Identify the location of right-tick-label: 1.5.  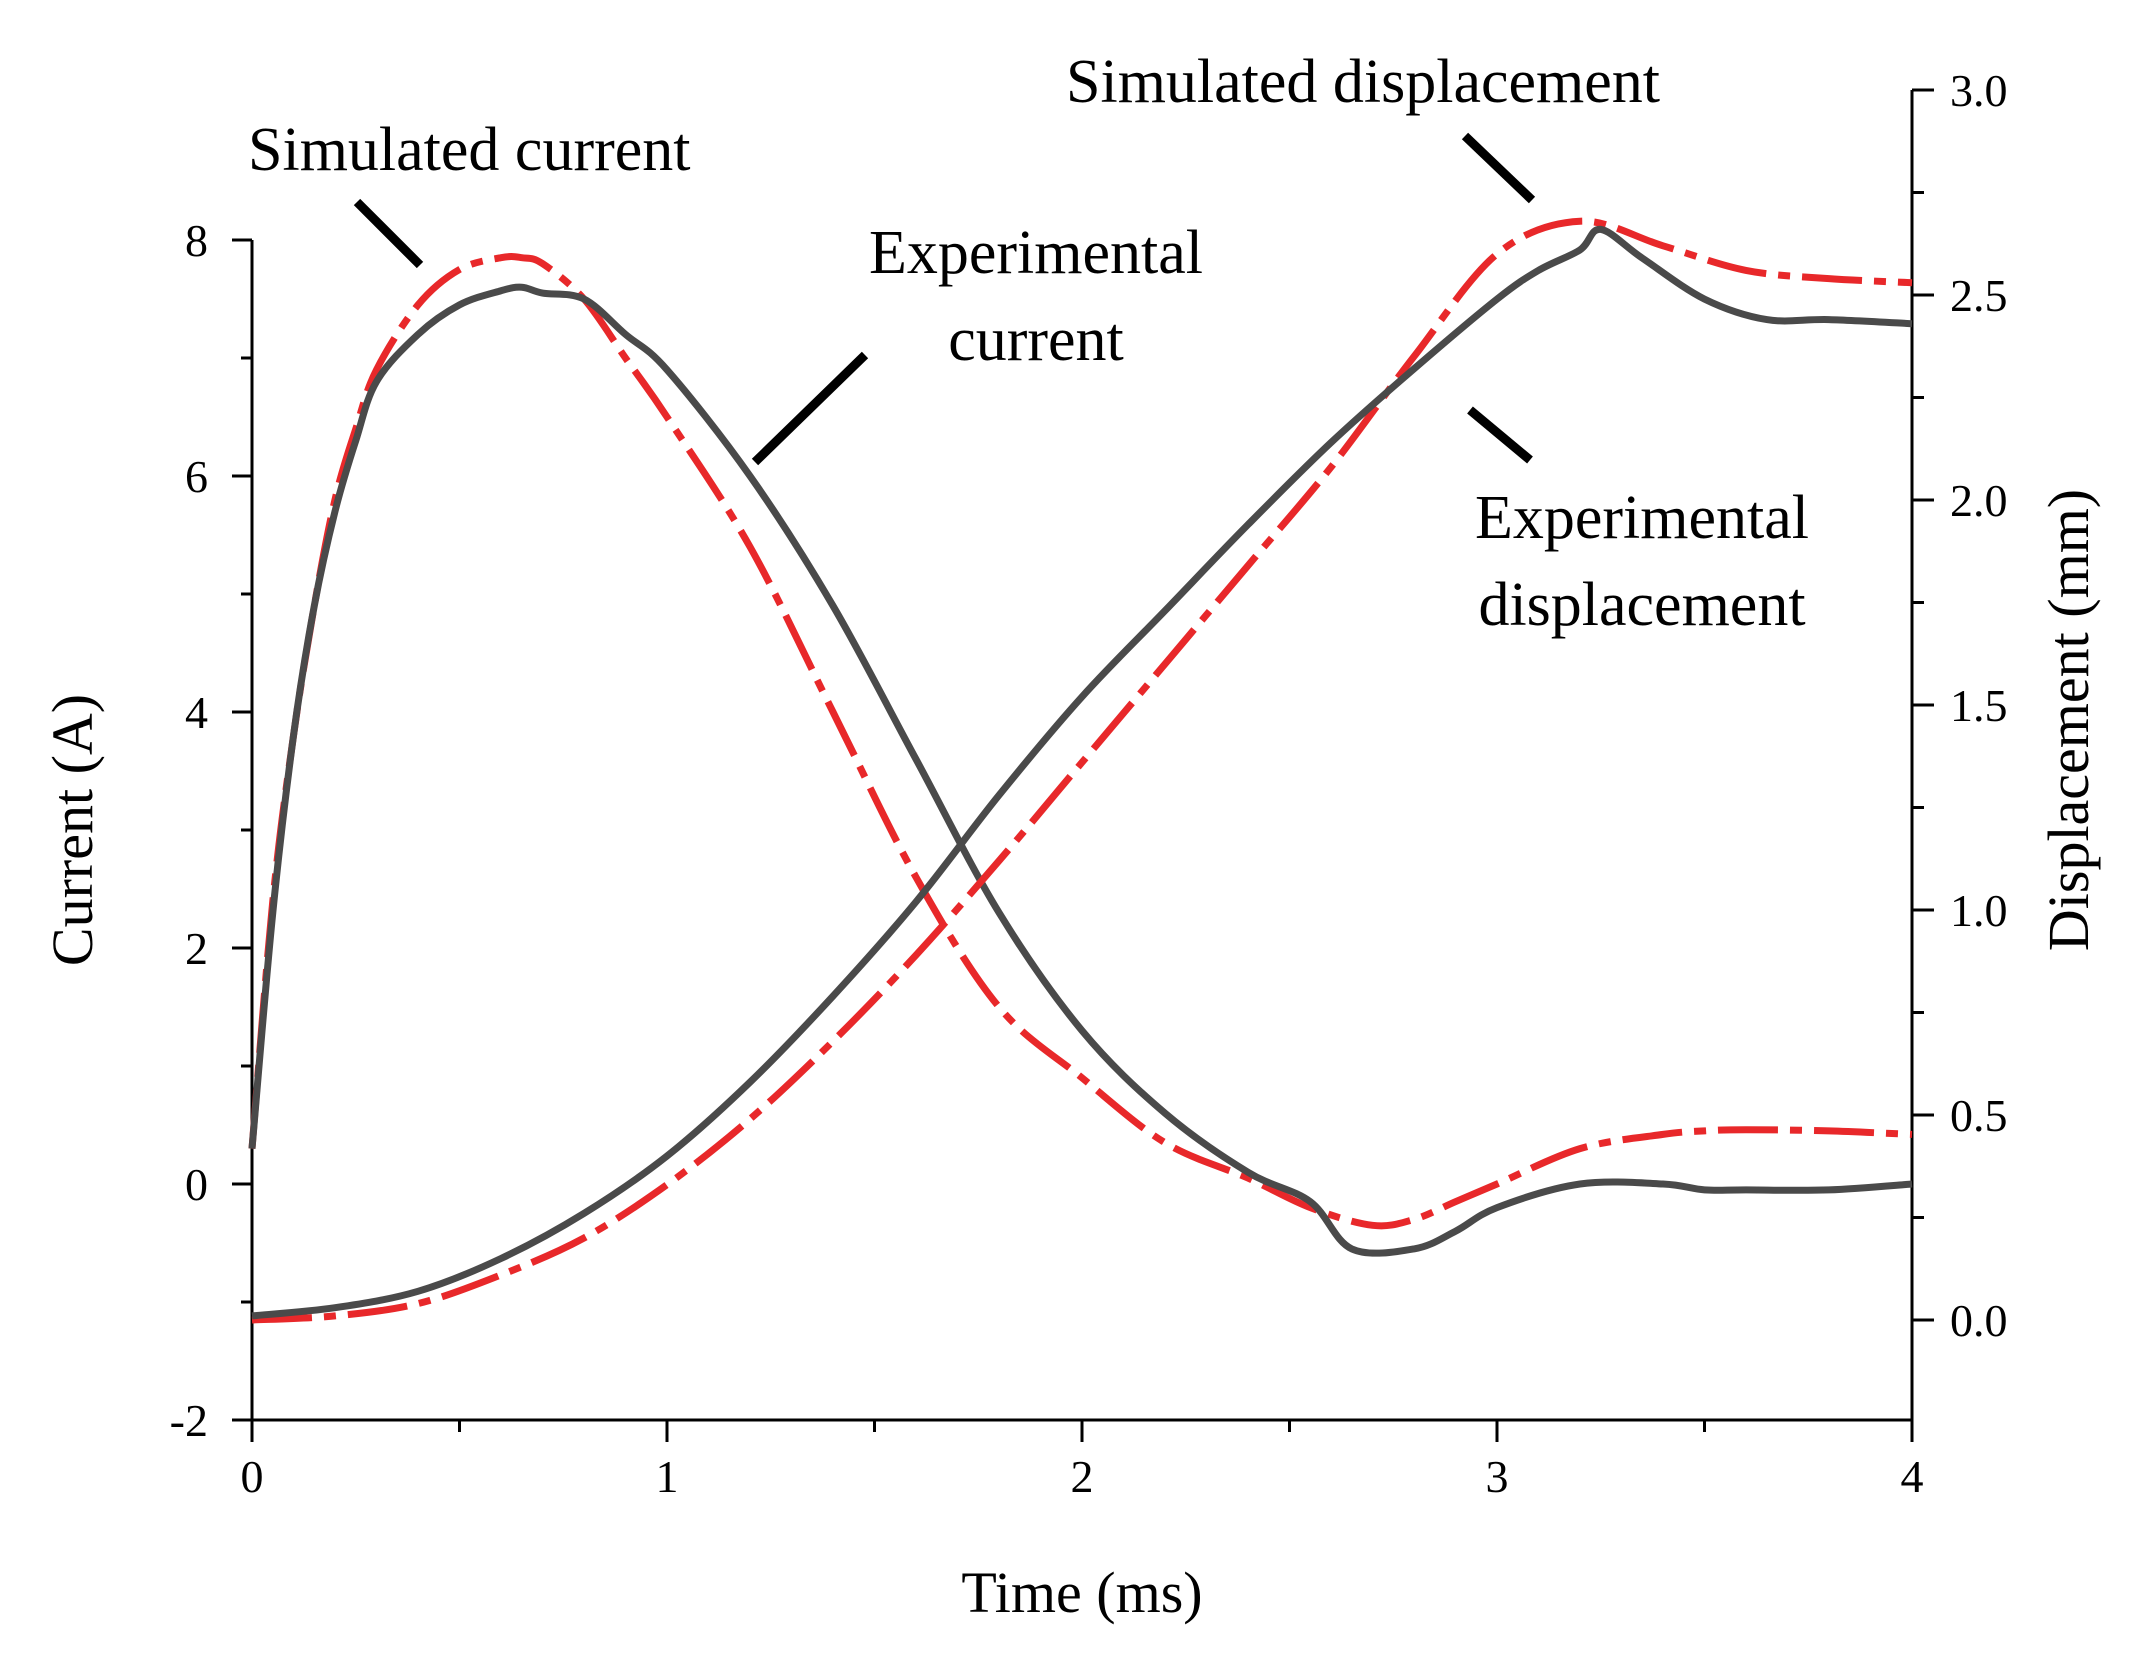
(1979, 705).